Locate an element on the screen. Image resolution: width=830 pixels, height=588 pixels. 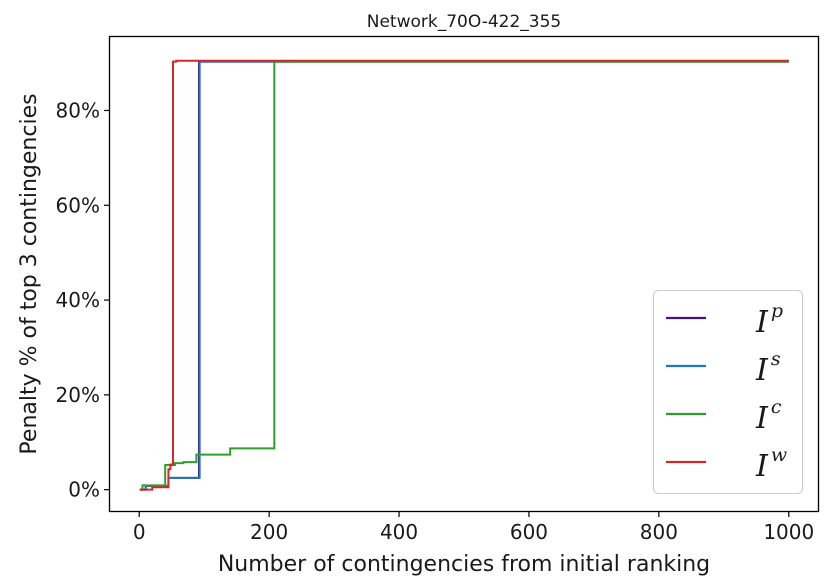
x-tick-label: 400 is located at coordinates (399, 532).